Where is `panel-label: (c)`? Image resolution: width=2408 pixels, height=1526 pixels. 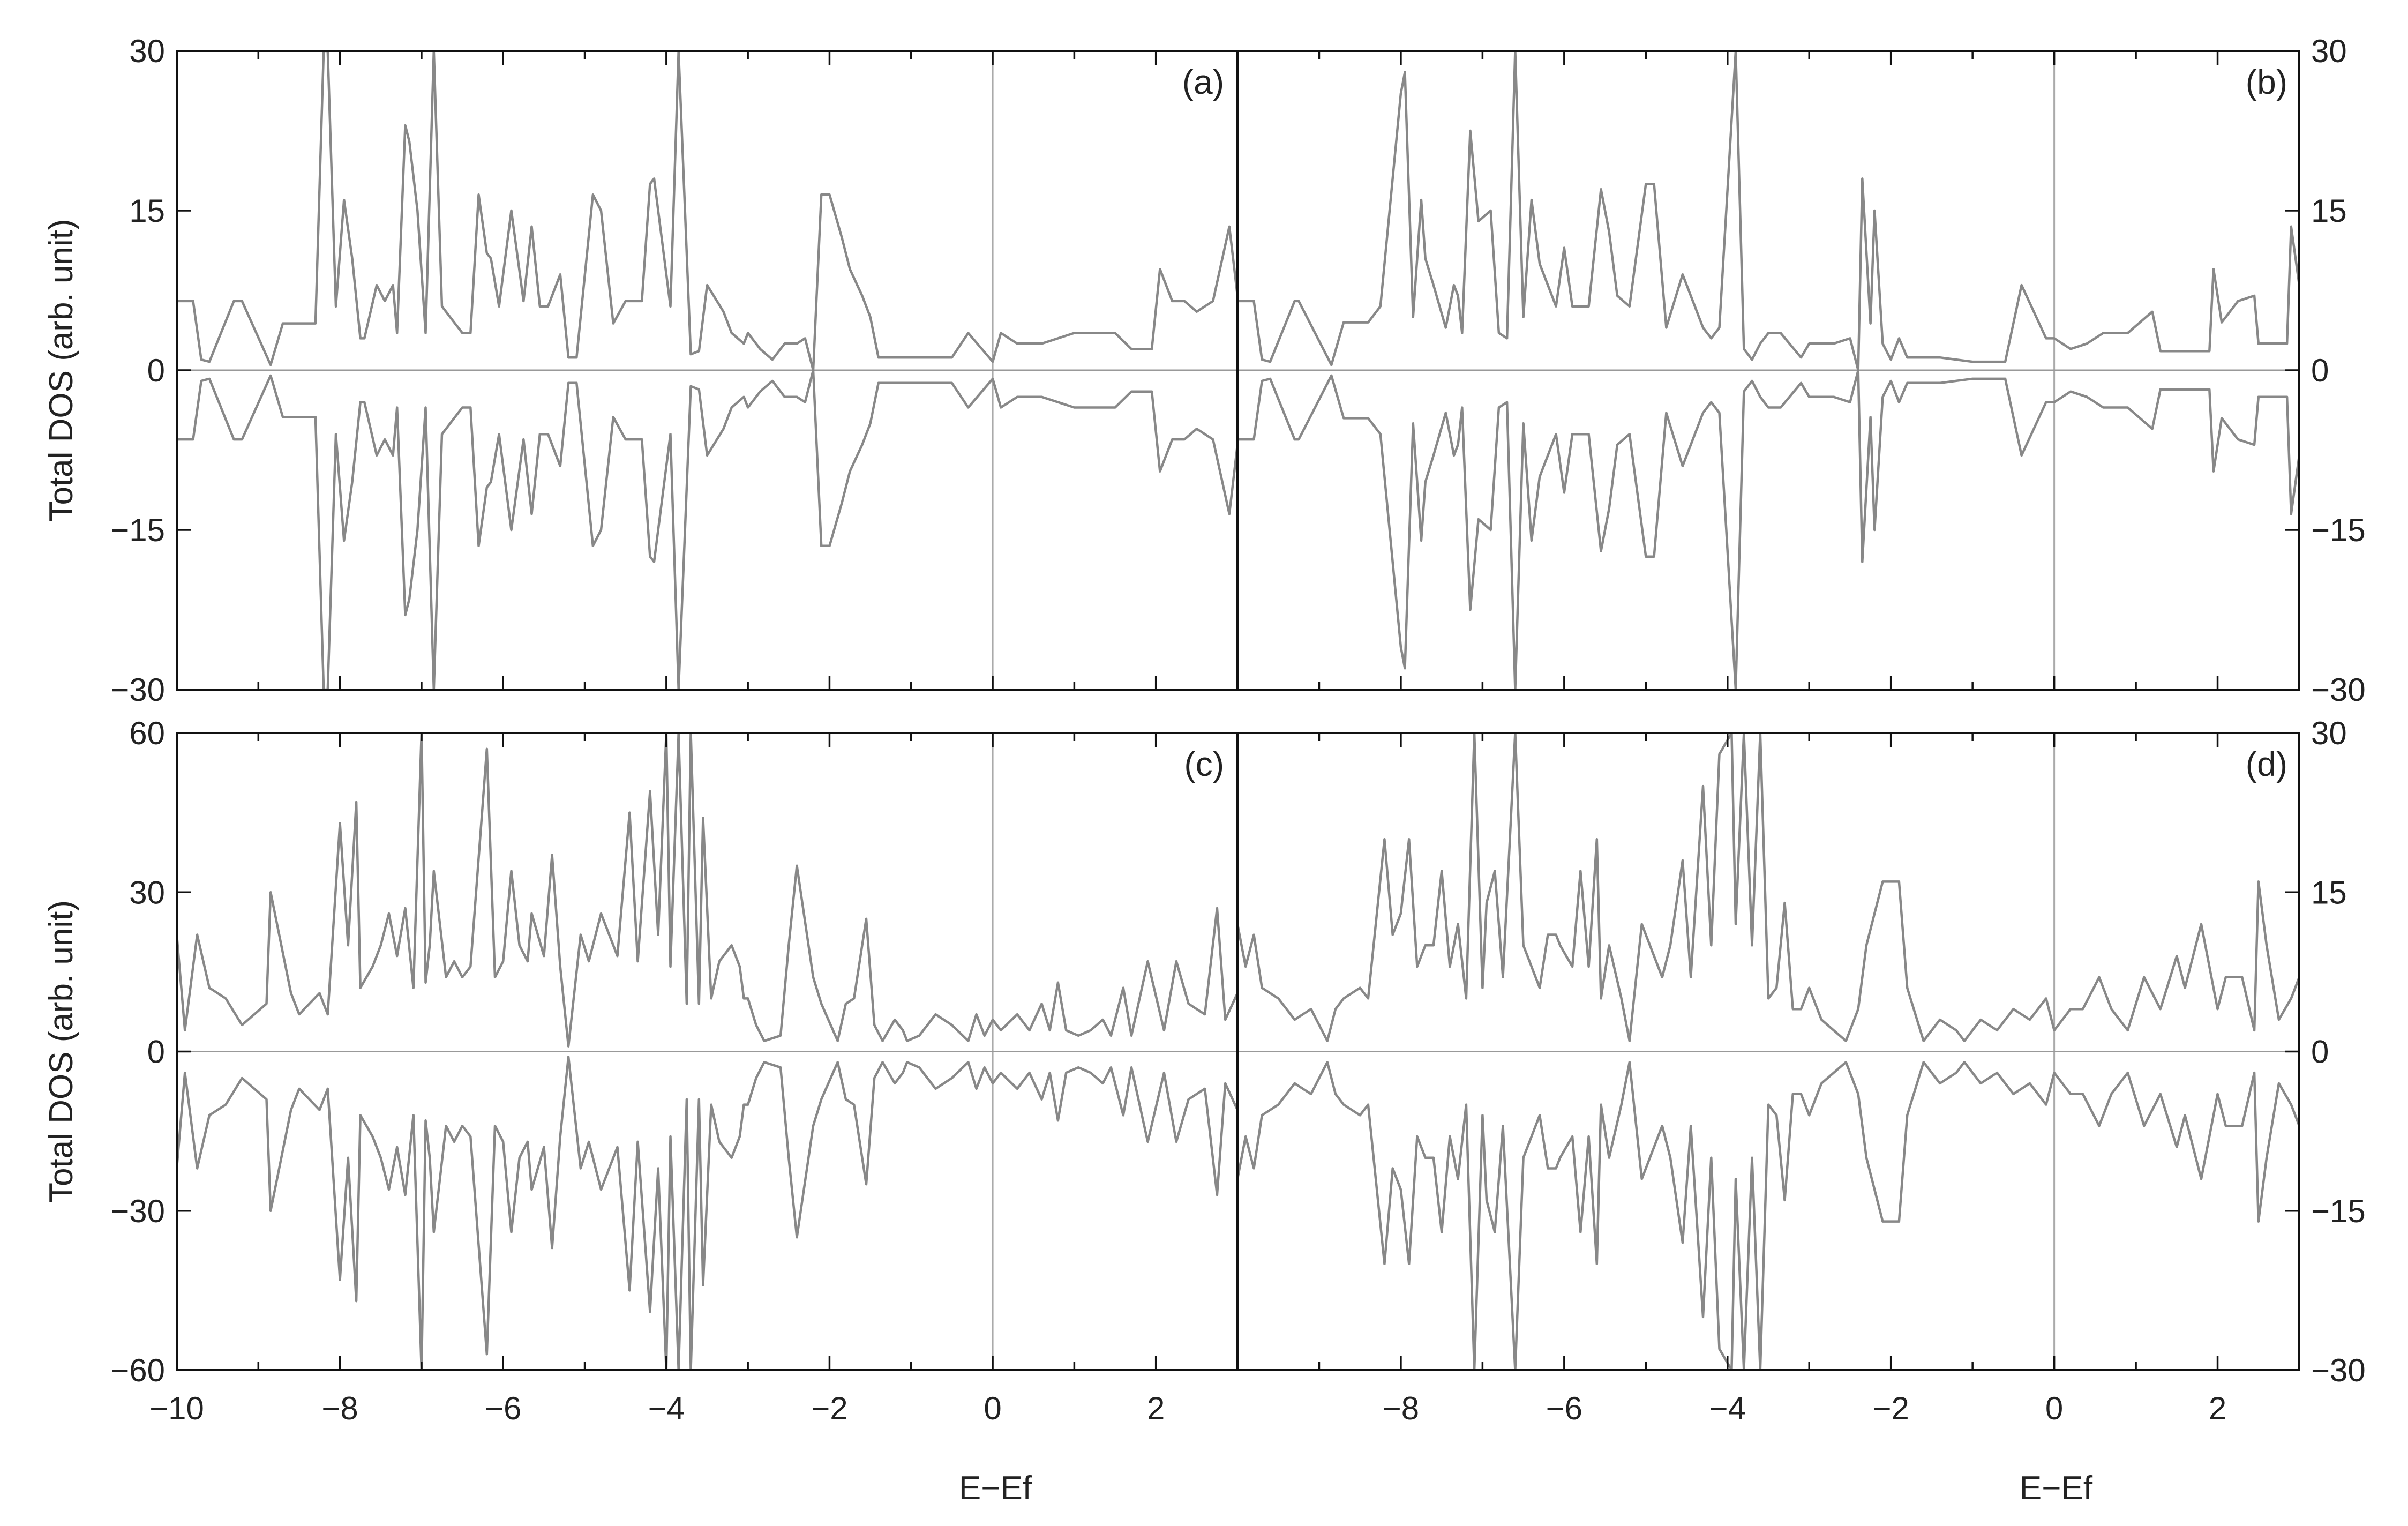 panel-label: (c) is located at coordinates (1204, 764).